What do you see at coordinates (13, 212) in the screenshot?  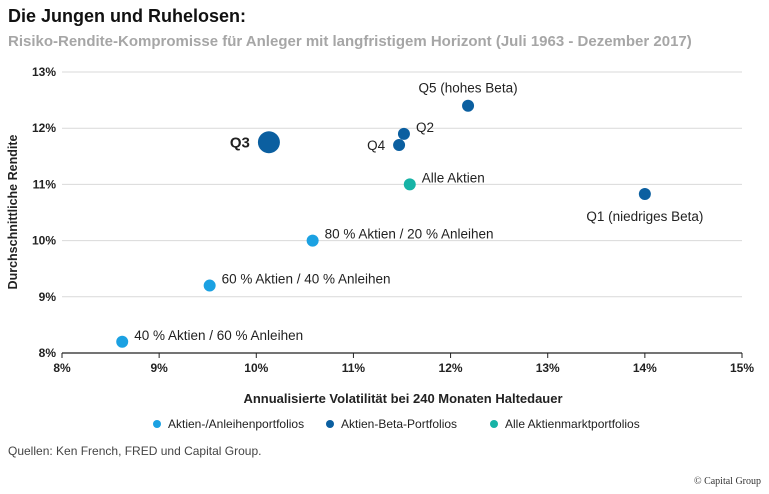 I see `y-axis-label: Durchschnittliche Rendite` at bounding box center [13, 212].